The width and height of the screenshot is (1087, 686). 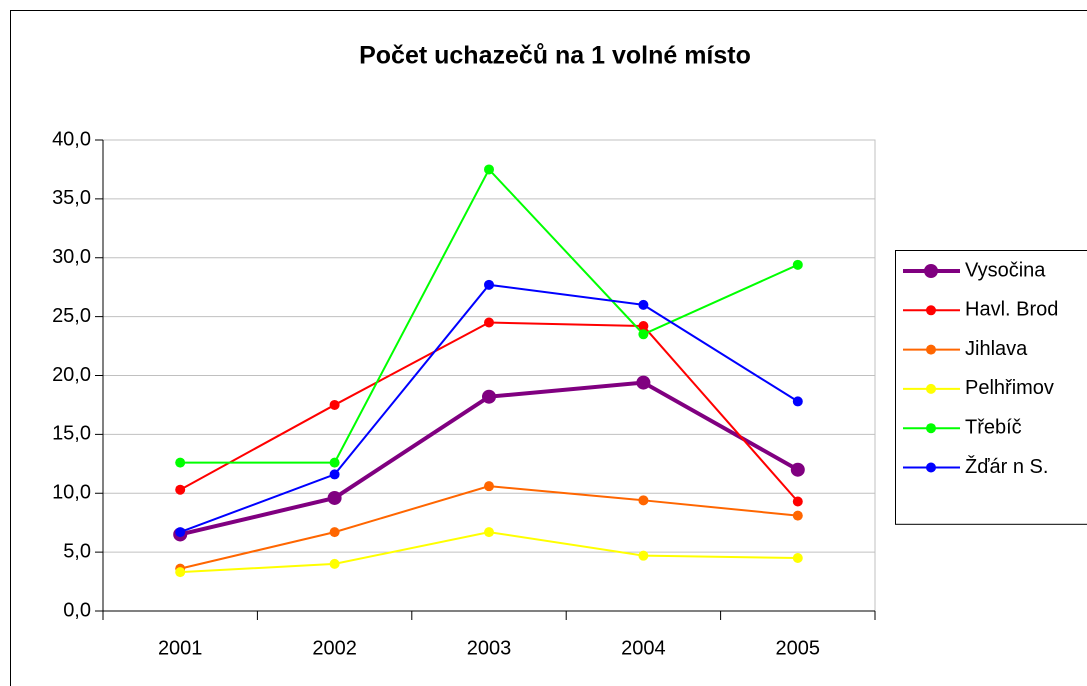 I want to click on y-tick-label: 0,0, so click(x=77, y=610).